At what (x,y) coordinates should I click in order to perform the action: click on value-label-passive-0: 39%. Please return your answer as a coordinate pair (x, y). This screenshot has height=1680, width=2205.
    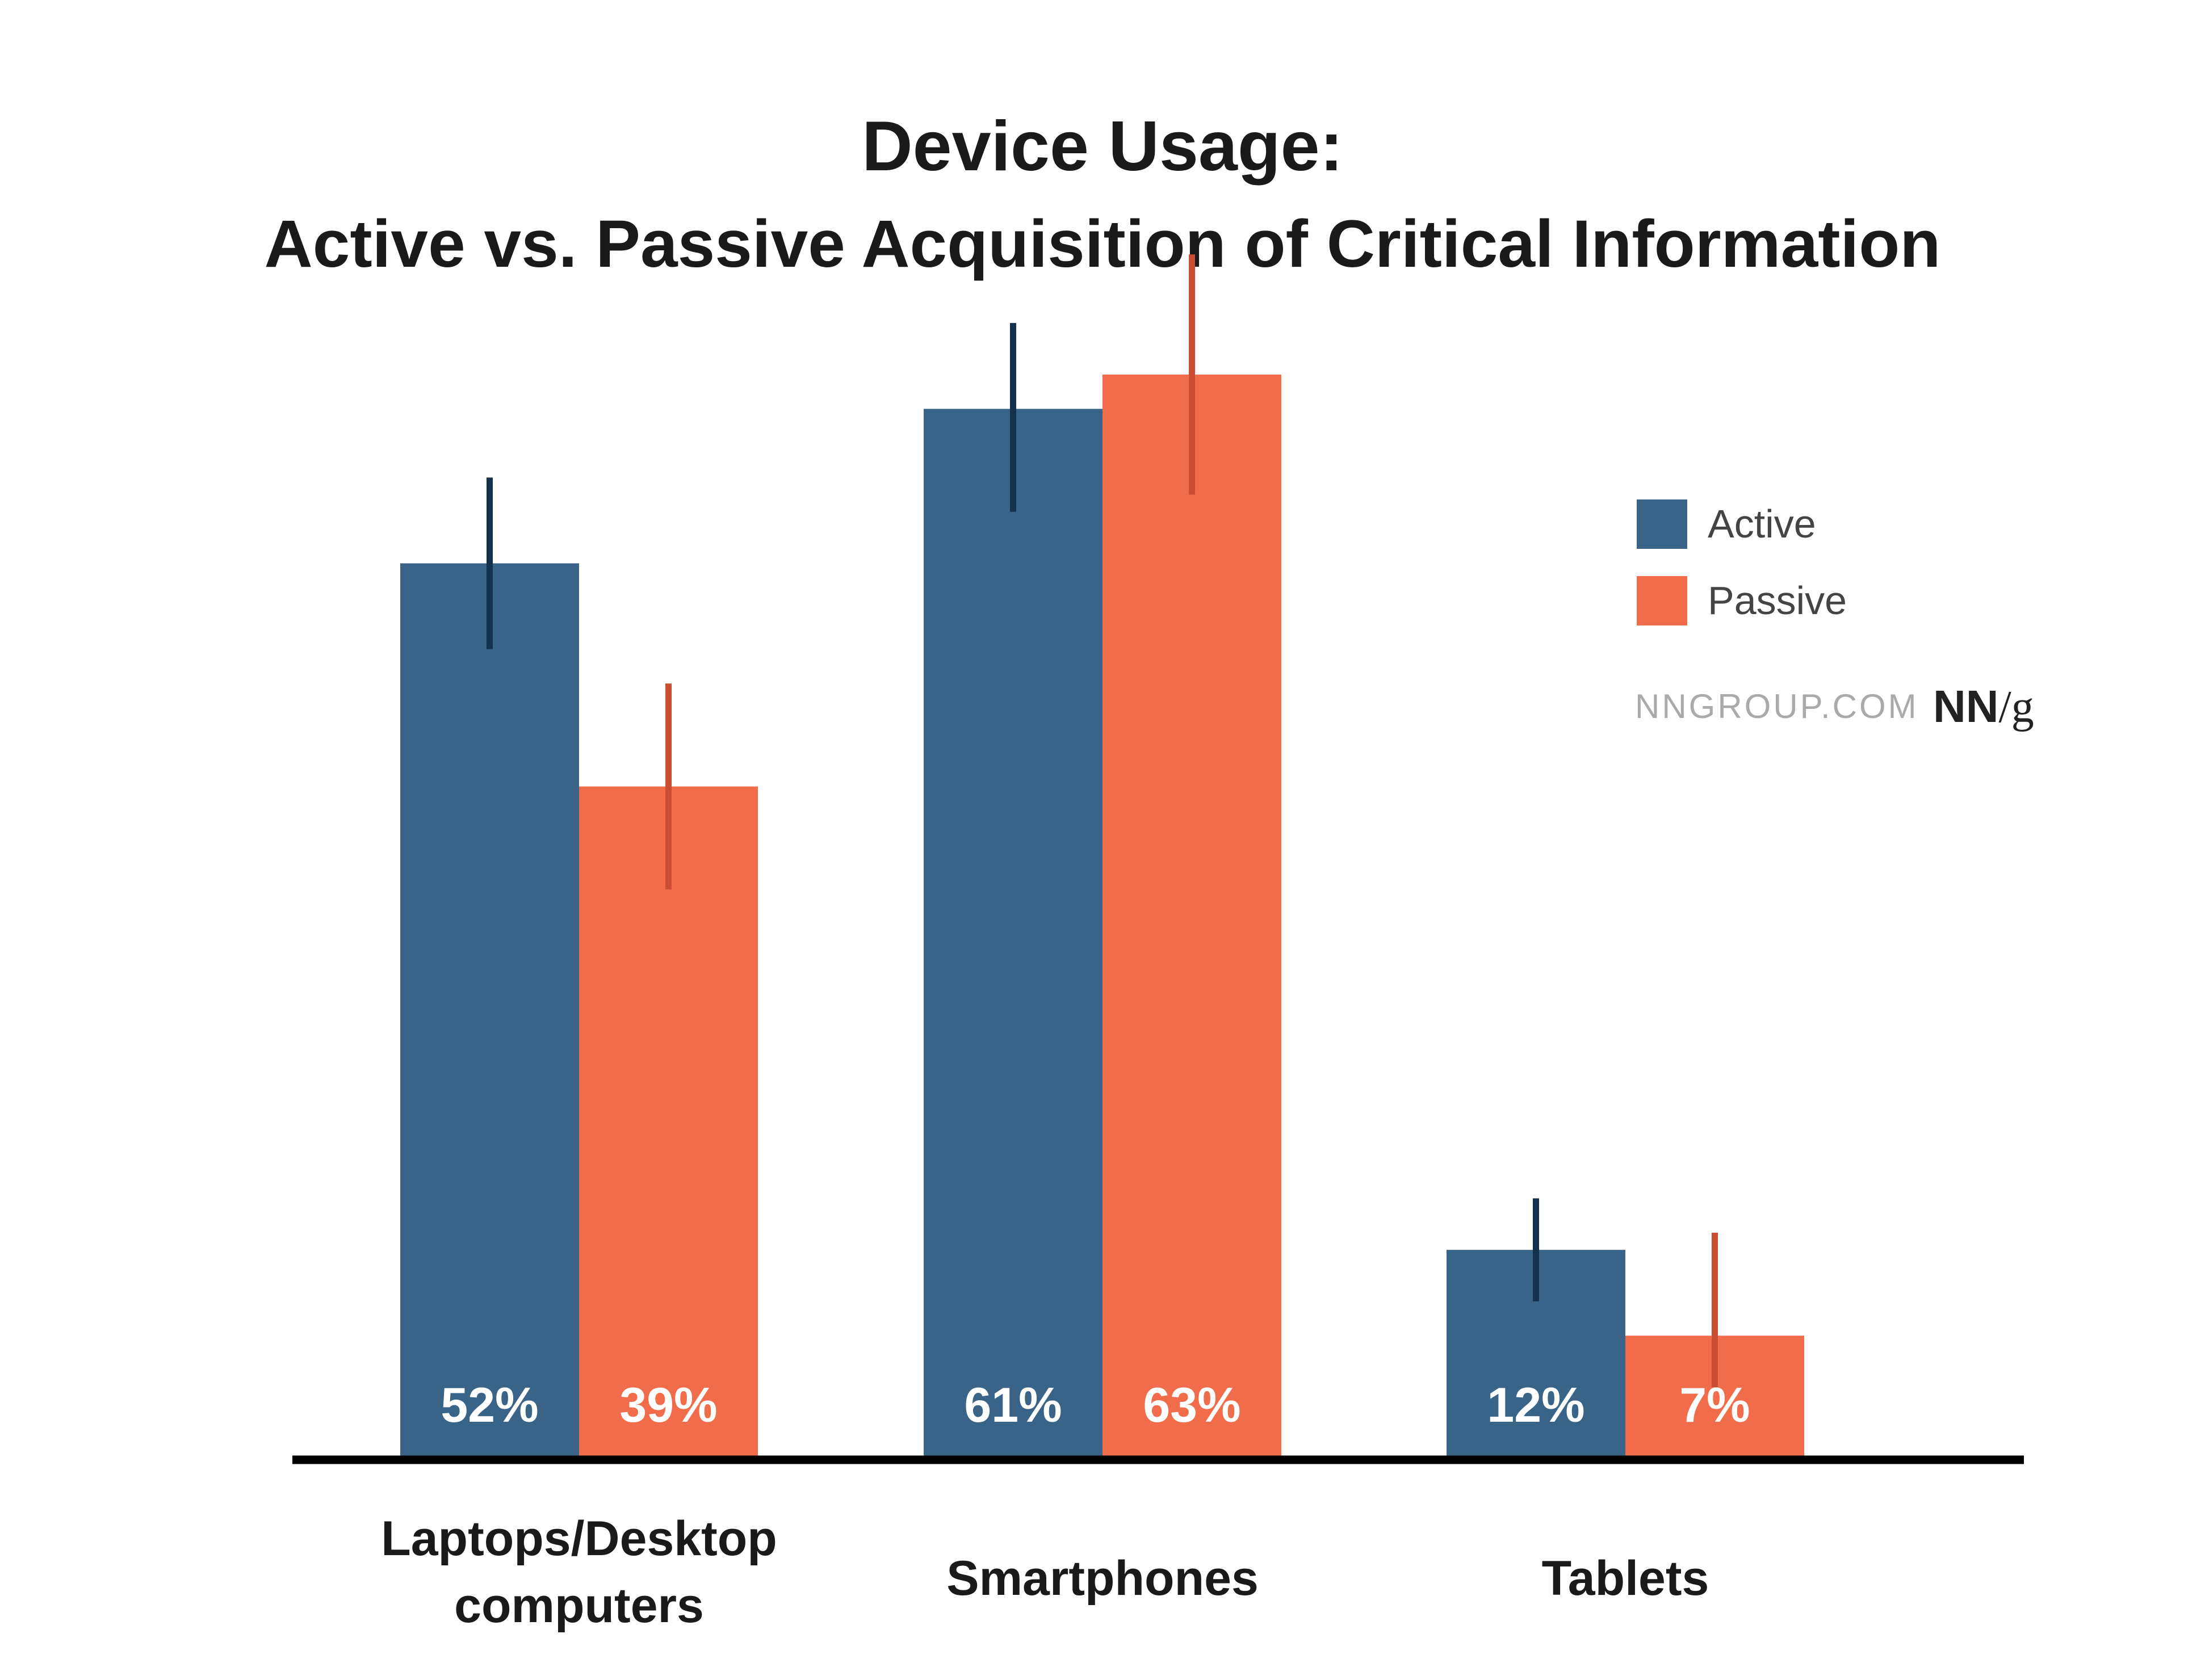
    Looking at the image, I should click on (668, 1405).